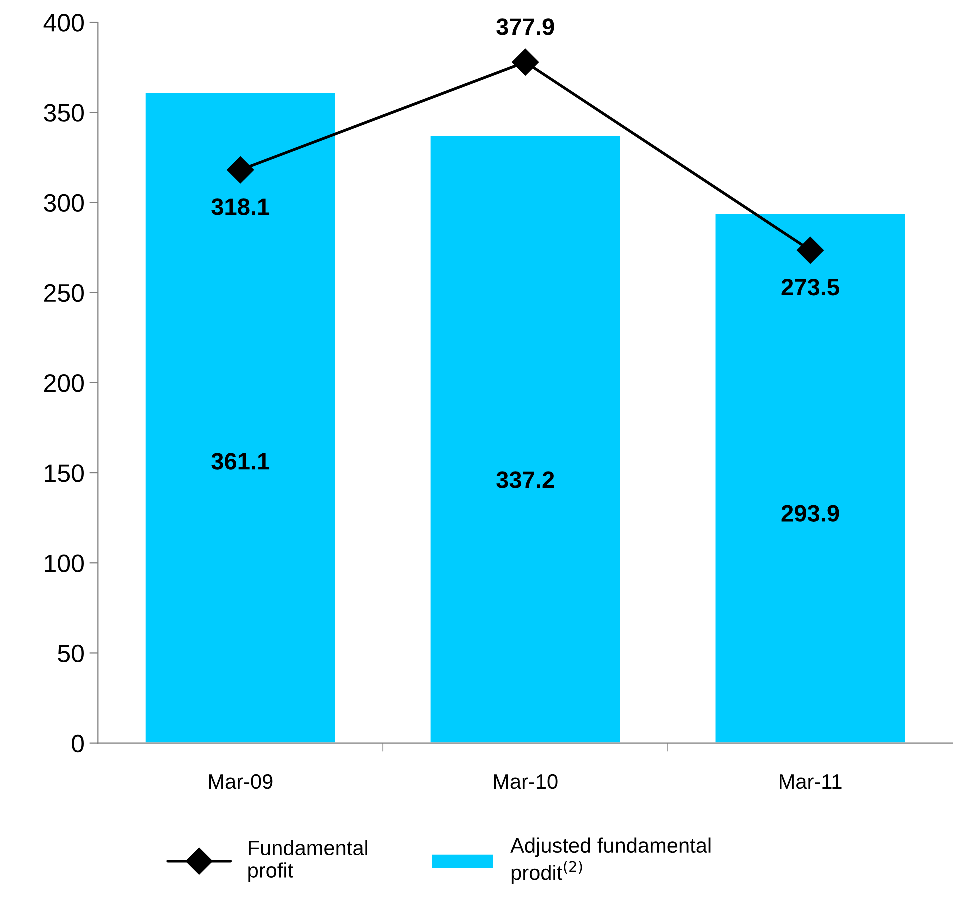 This screenshot has height=901, width=953. I want to click on y-tick-label: 250, so click(64, 293).